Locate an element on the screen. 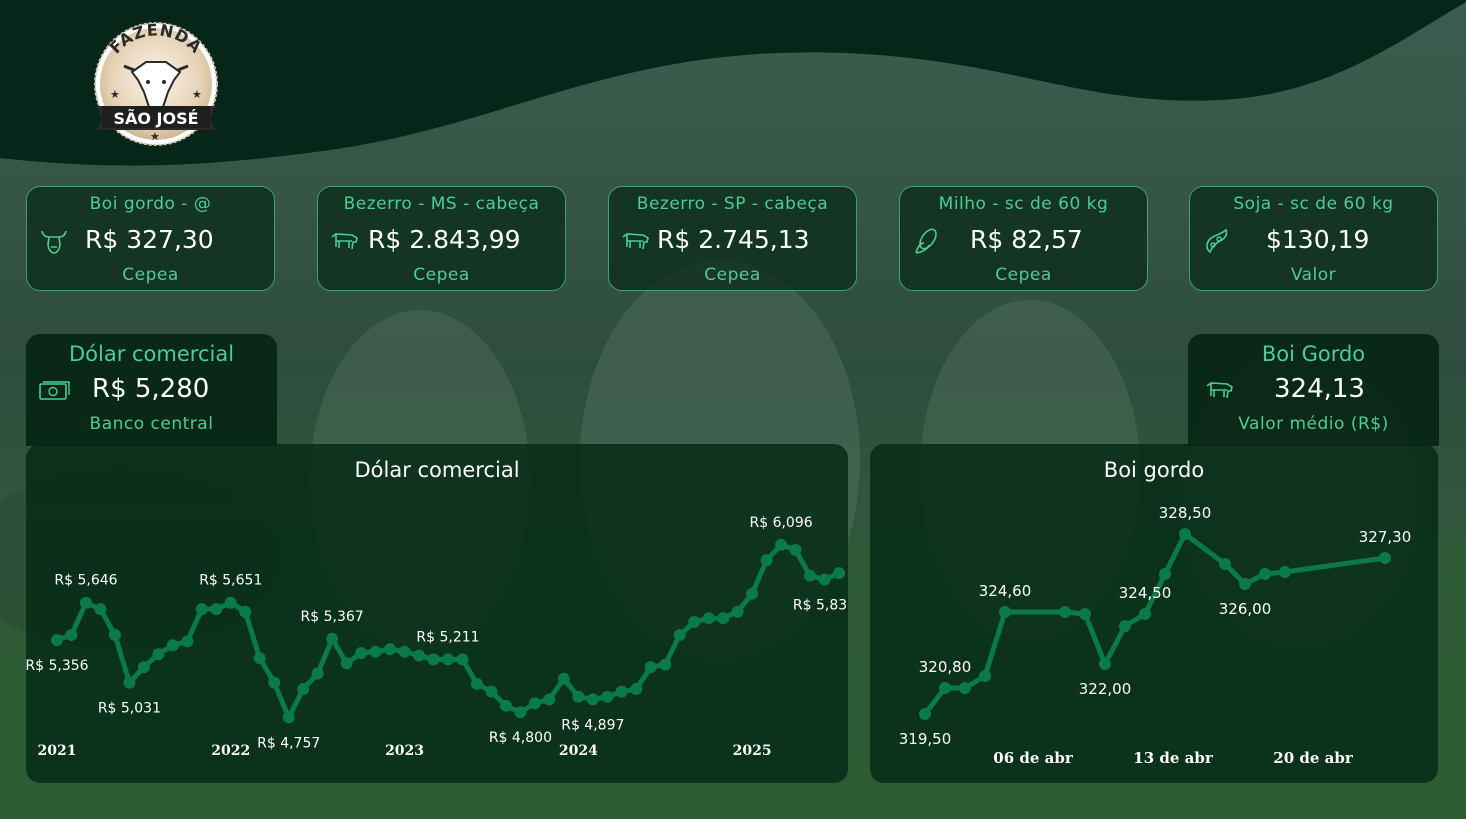 Image resolution: width=1466 pixels, height=819 pixels. card-value: R$ 2.843,99 is located at coordinates (444, 239).